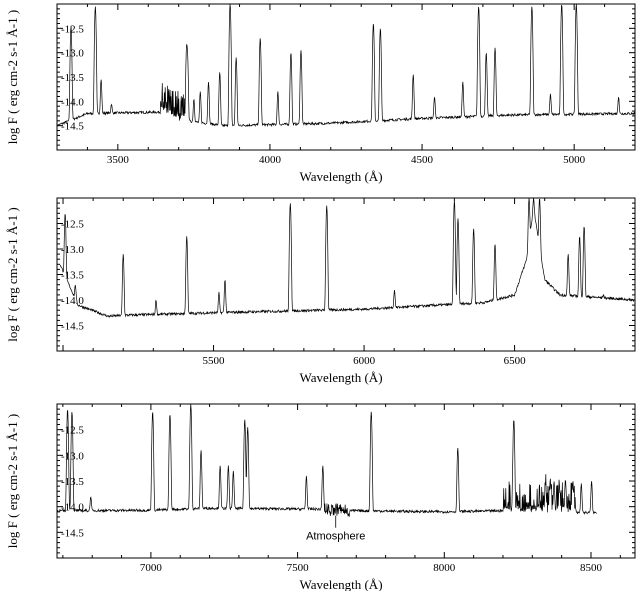 This screenshot has width=640, height=591. I want to click on x-tick-label: 8500, so click(591, 568).